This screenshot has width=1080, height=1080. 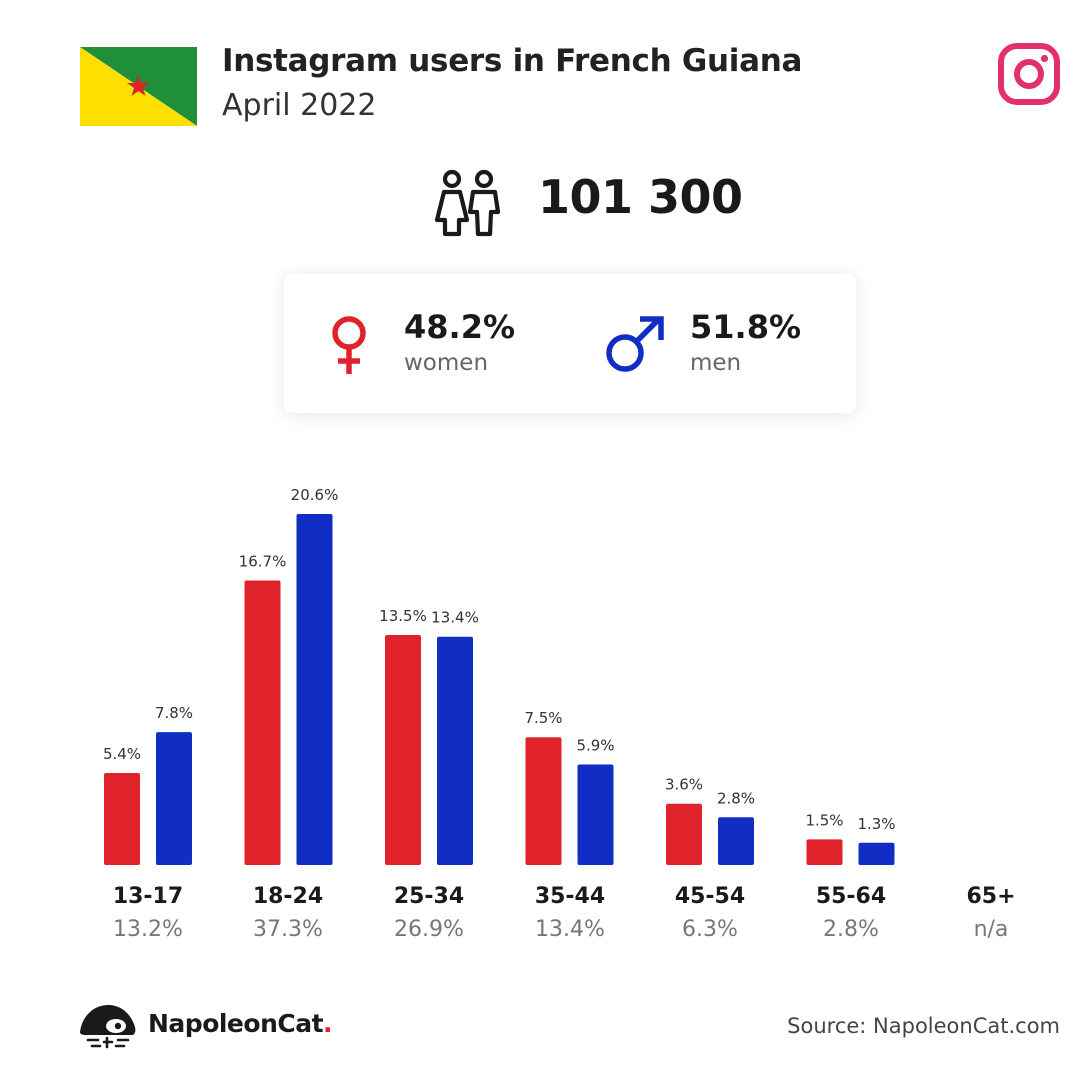 I want to click on age-group-share: 26.9%, so click(x=429, y=929).